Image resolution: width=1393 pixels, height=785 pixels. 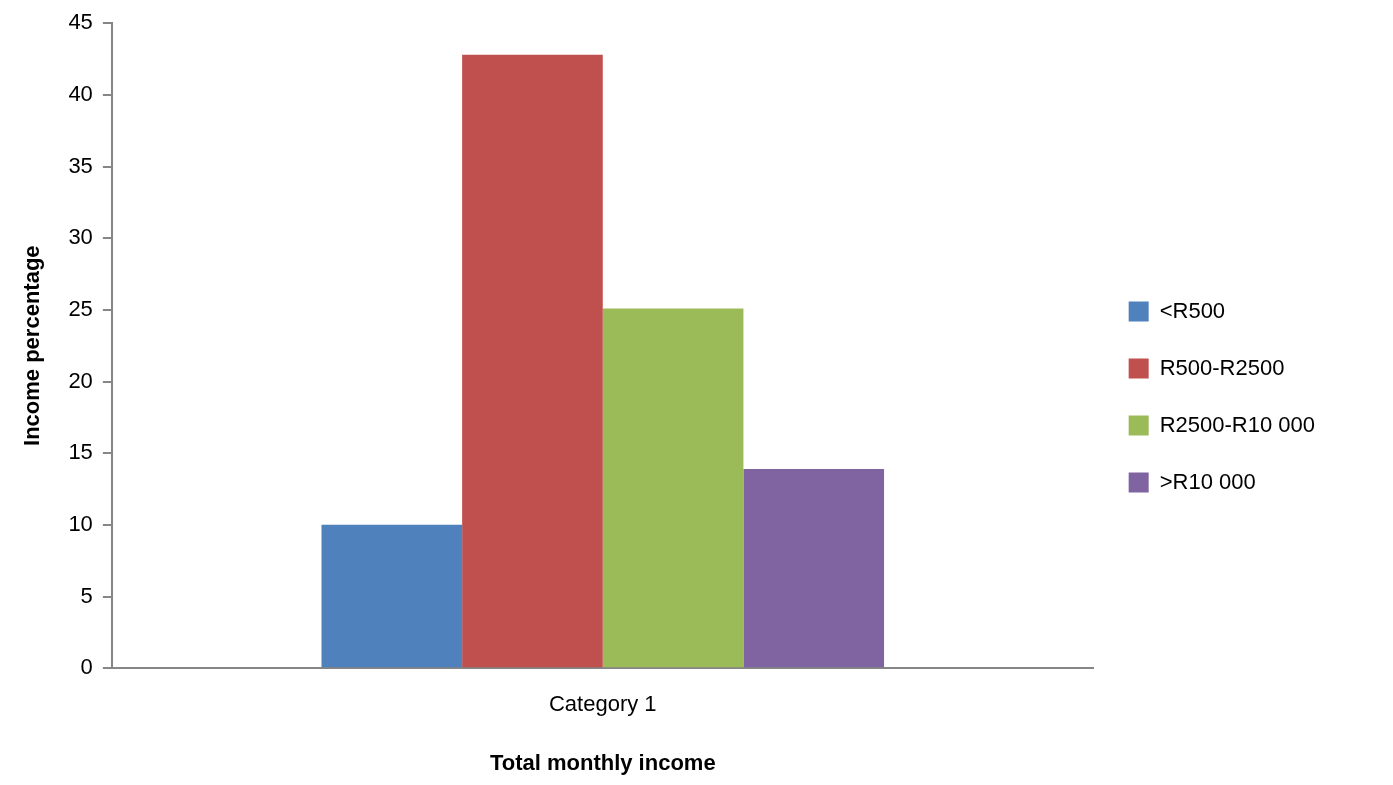 What do you see at coordinates (1237, 424) in the screenshot?
I see `legend-label: R2500-R10 000` at bounding box center [1237, 424].